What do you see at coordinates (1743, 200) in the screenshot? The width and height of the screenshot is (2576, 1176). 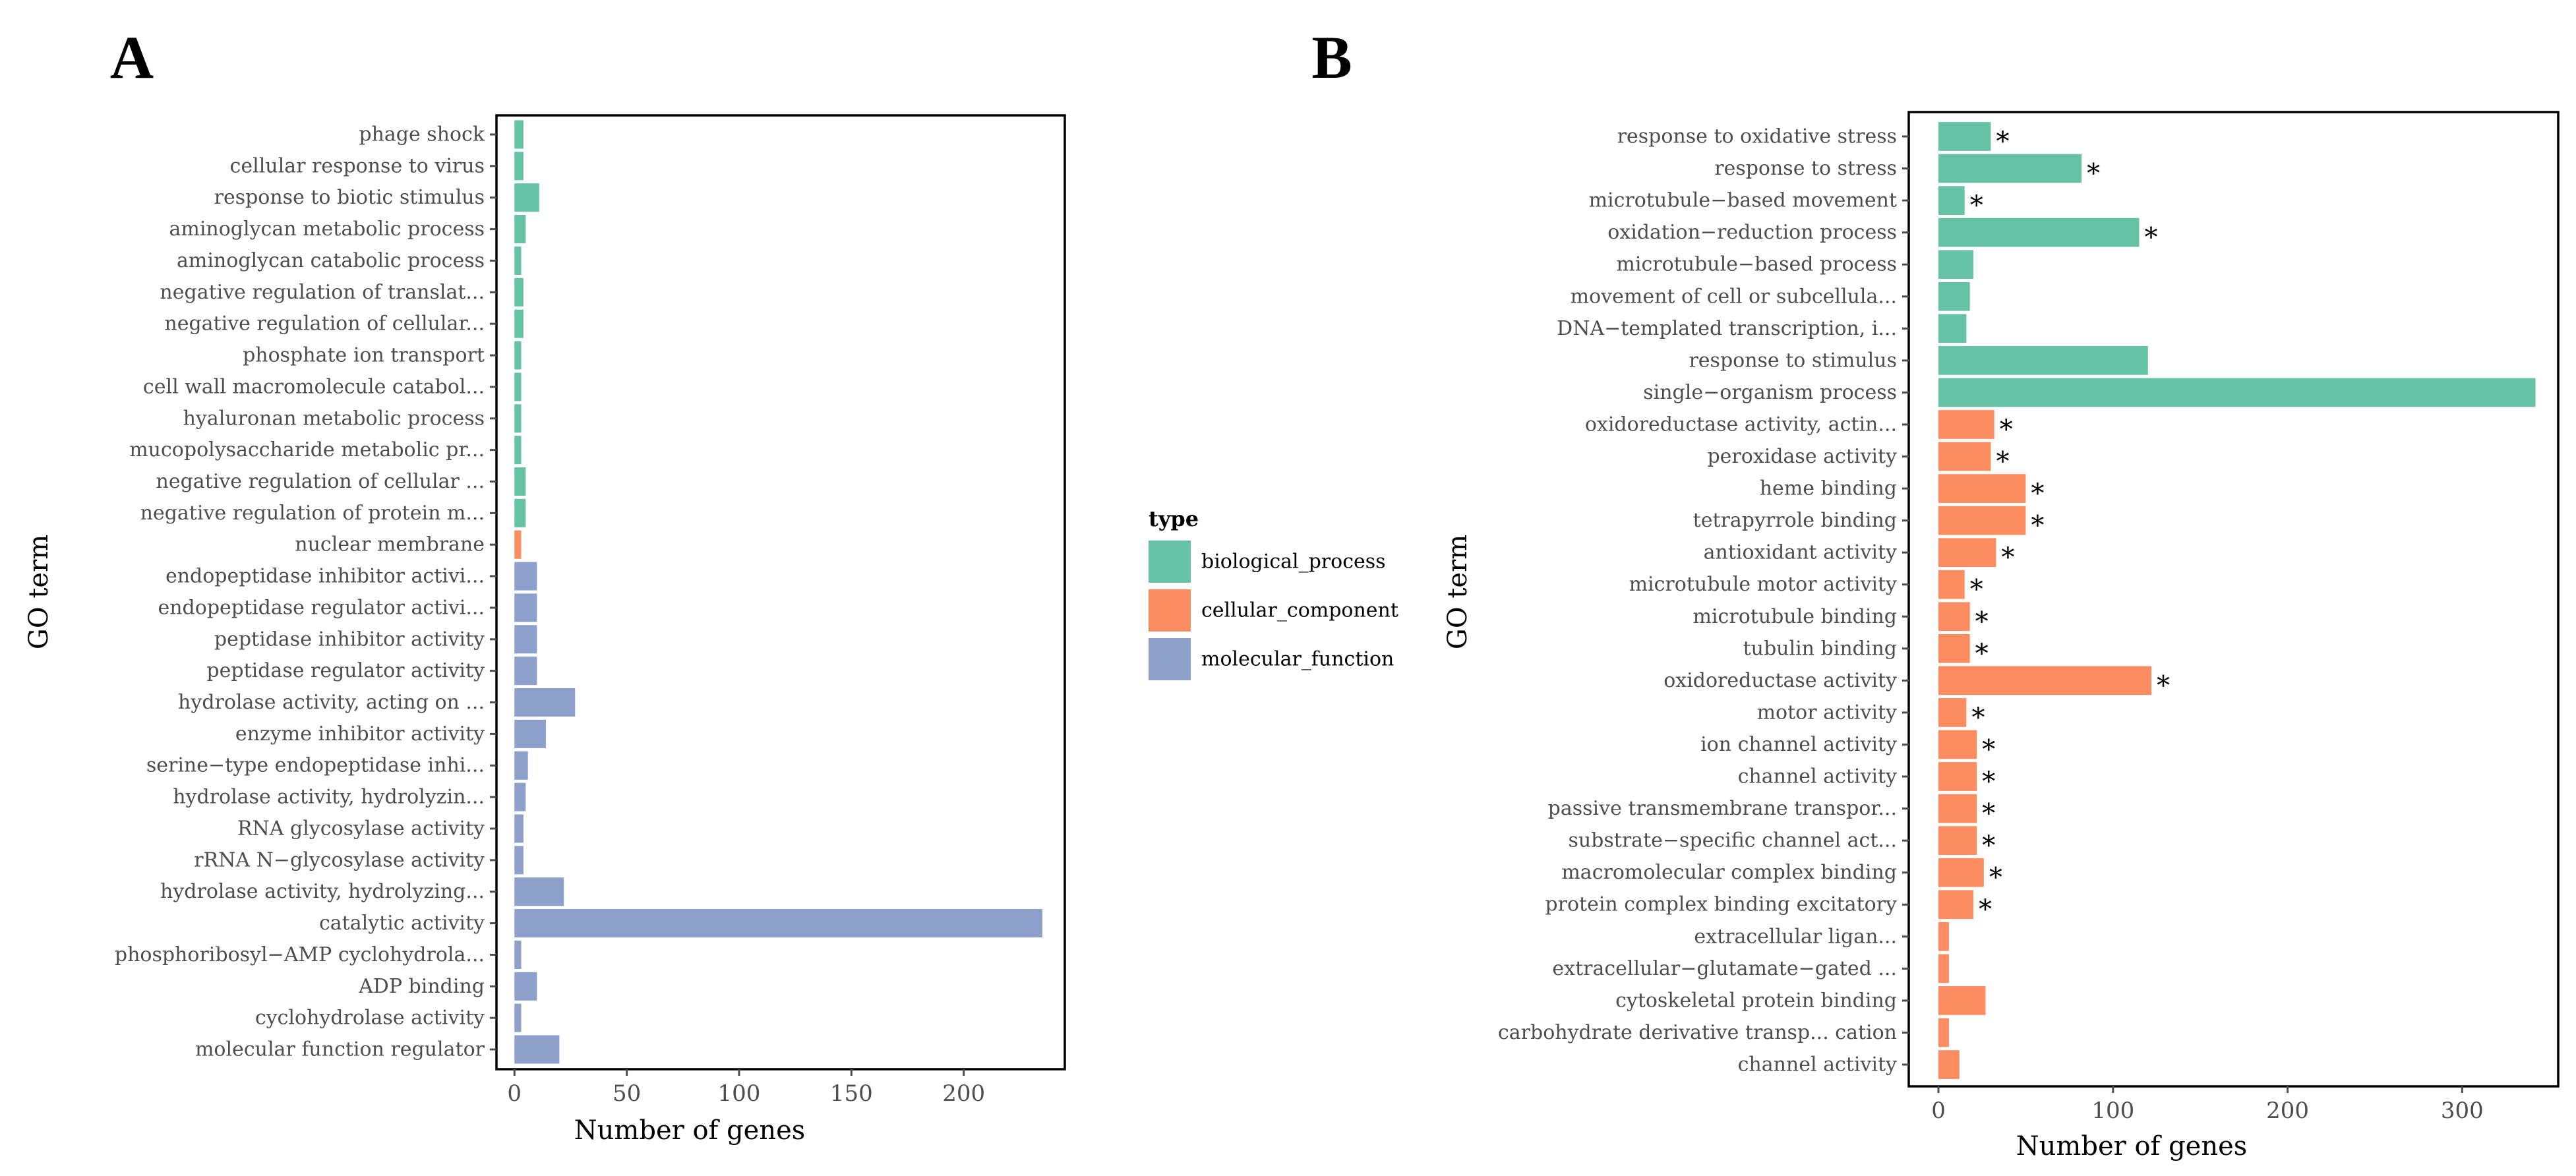 I see `b-category-label-3: microtubule−based movement` at bounding box center [1743, 200].